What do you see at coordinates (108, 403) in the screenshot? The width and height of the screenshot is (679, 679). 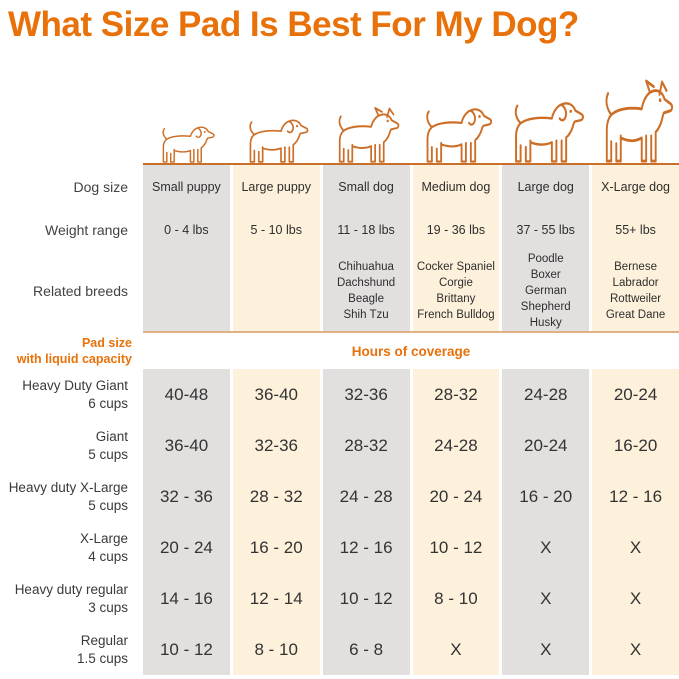 I see `pad-capacity: 6 cups` at bounding box center [108, 403].